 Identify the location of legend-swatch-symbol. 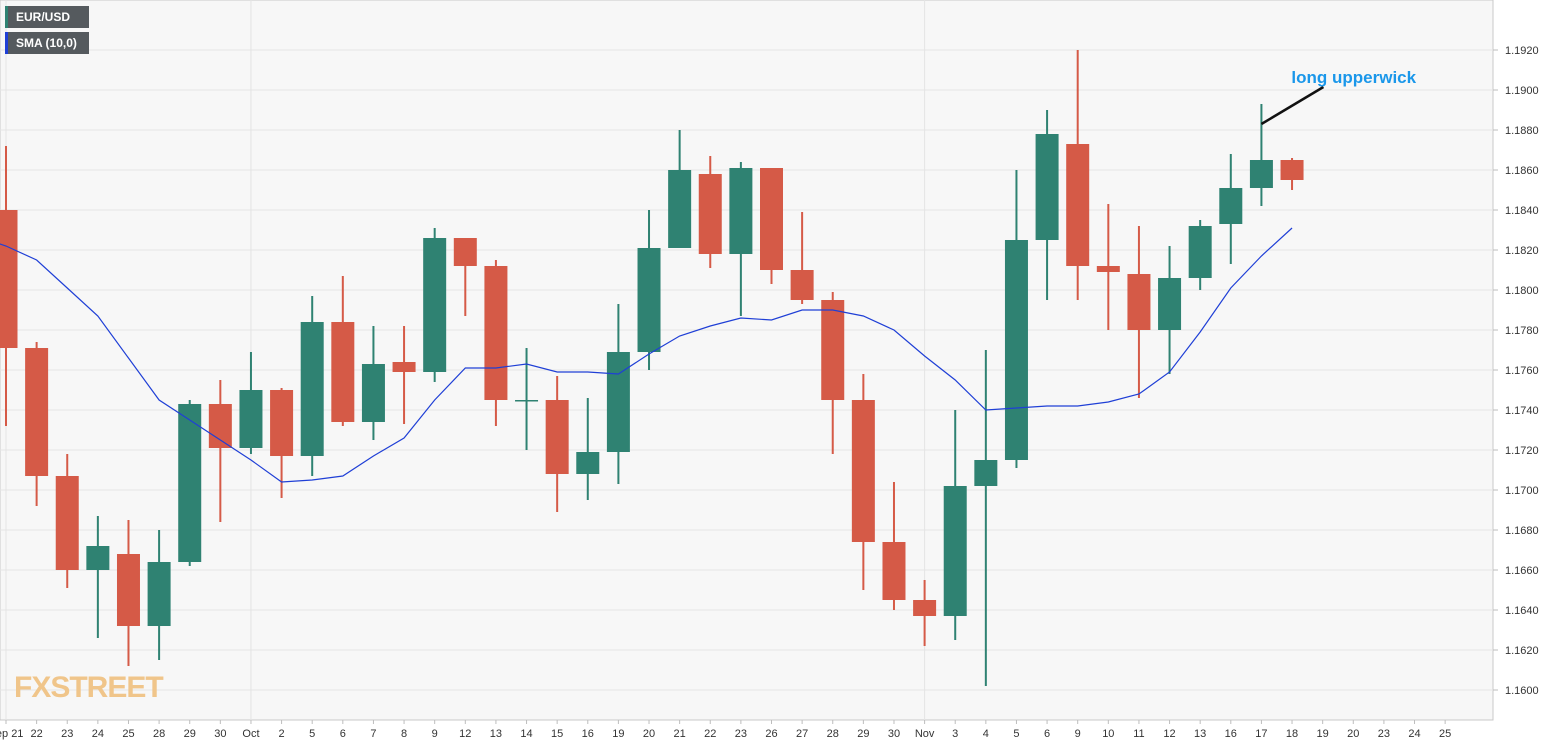
(6, 17).